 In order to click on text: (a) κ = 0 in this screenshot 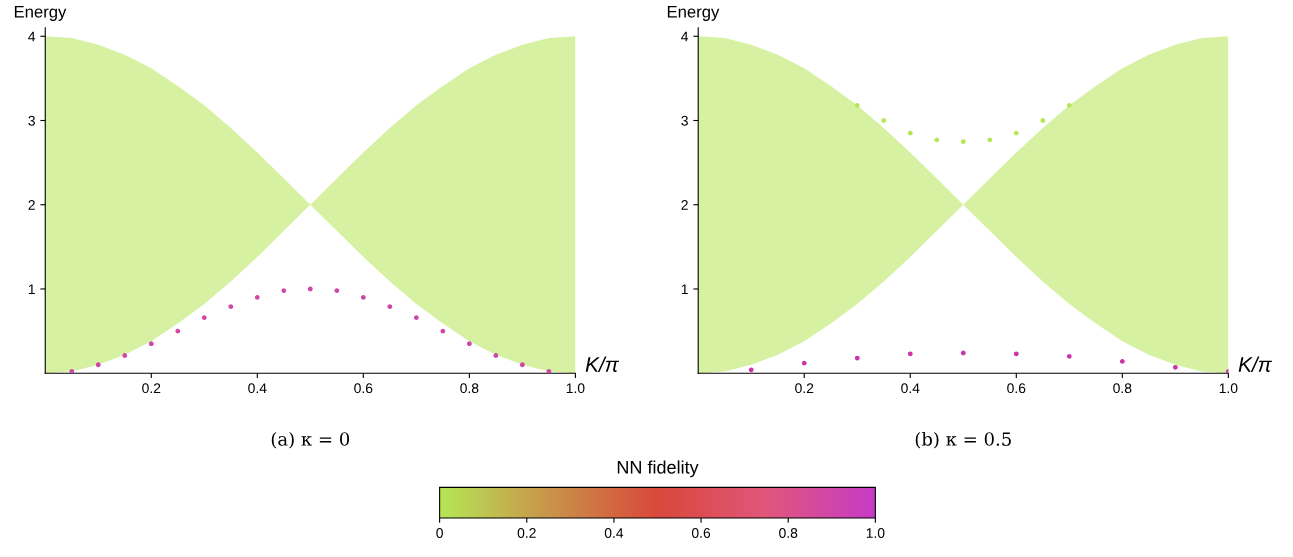, I will do `click(310, 440)`.